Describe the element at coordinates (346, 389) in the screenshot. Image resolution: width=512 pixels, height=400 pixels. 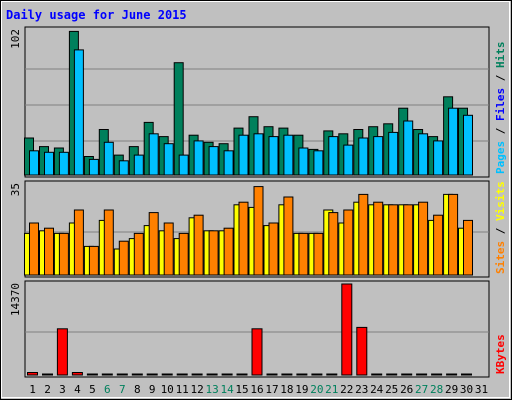
I see `x-tick-label: 22` at that location.